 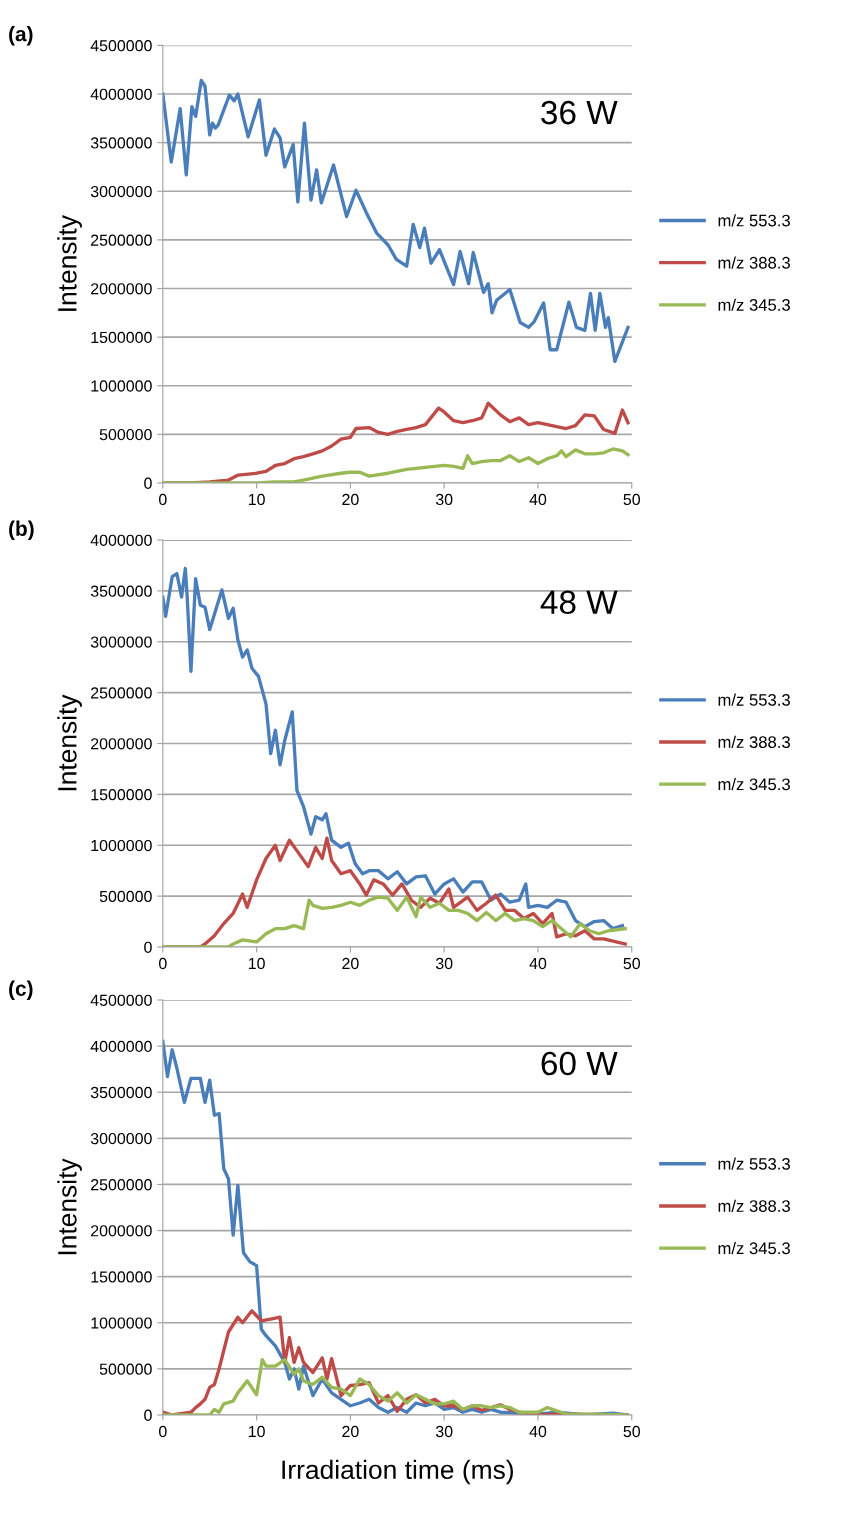 I want to click on chart-title: (c), so click(x=21, y=990).